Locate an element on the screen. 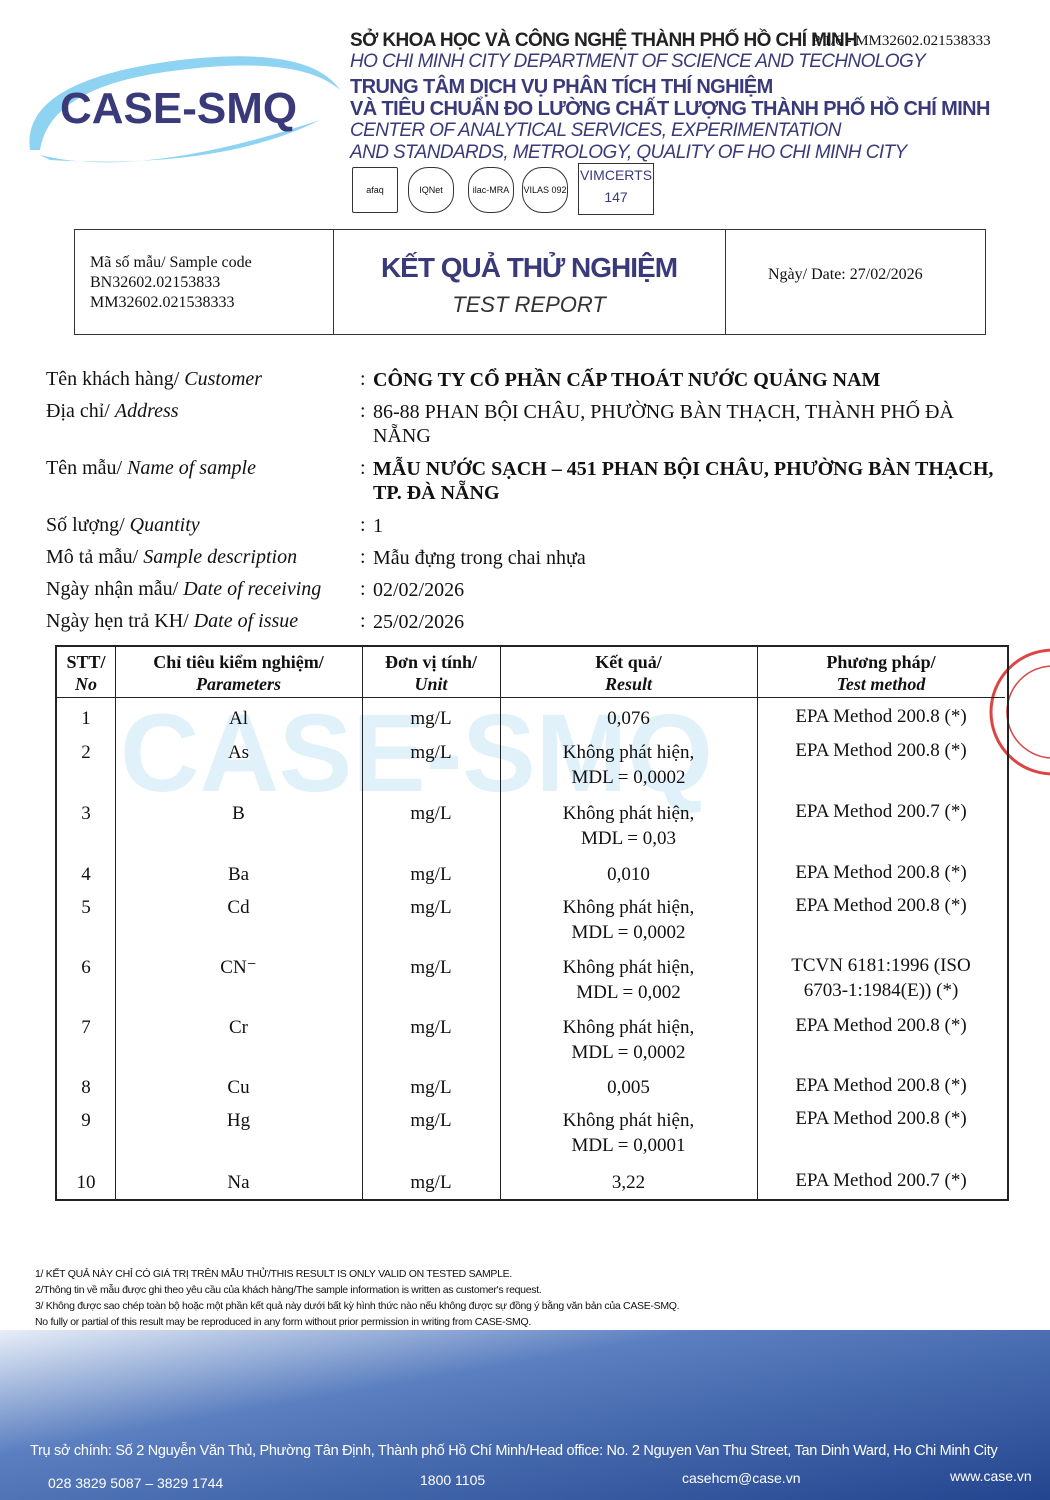 This screenshot has width=1050, height=1500. row-result: 0,005 is located at coordinates (628, 1087).